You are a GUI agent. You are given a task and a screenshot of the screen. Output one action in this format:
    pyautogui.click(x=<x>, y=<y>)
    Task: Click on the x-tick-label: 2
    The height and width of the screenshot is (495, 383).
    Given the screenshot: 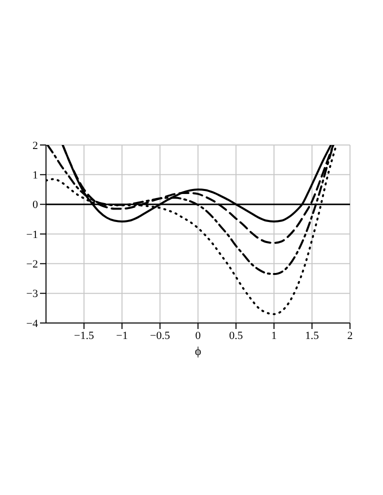 What is the action you would take?
    pyautogui.click(x=350, y=336)
    